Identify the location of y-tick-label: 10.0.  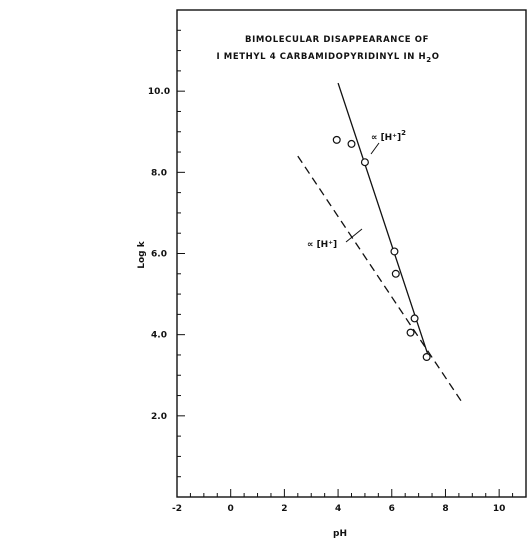
(159, 92).